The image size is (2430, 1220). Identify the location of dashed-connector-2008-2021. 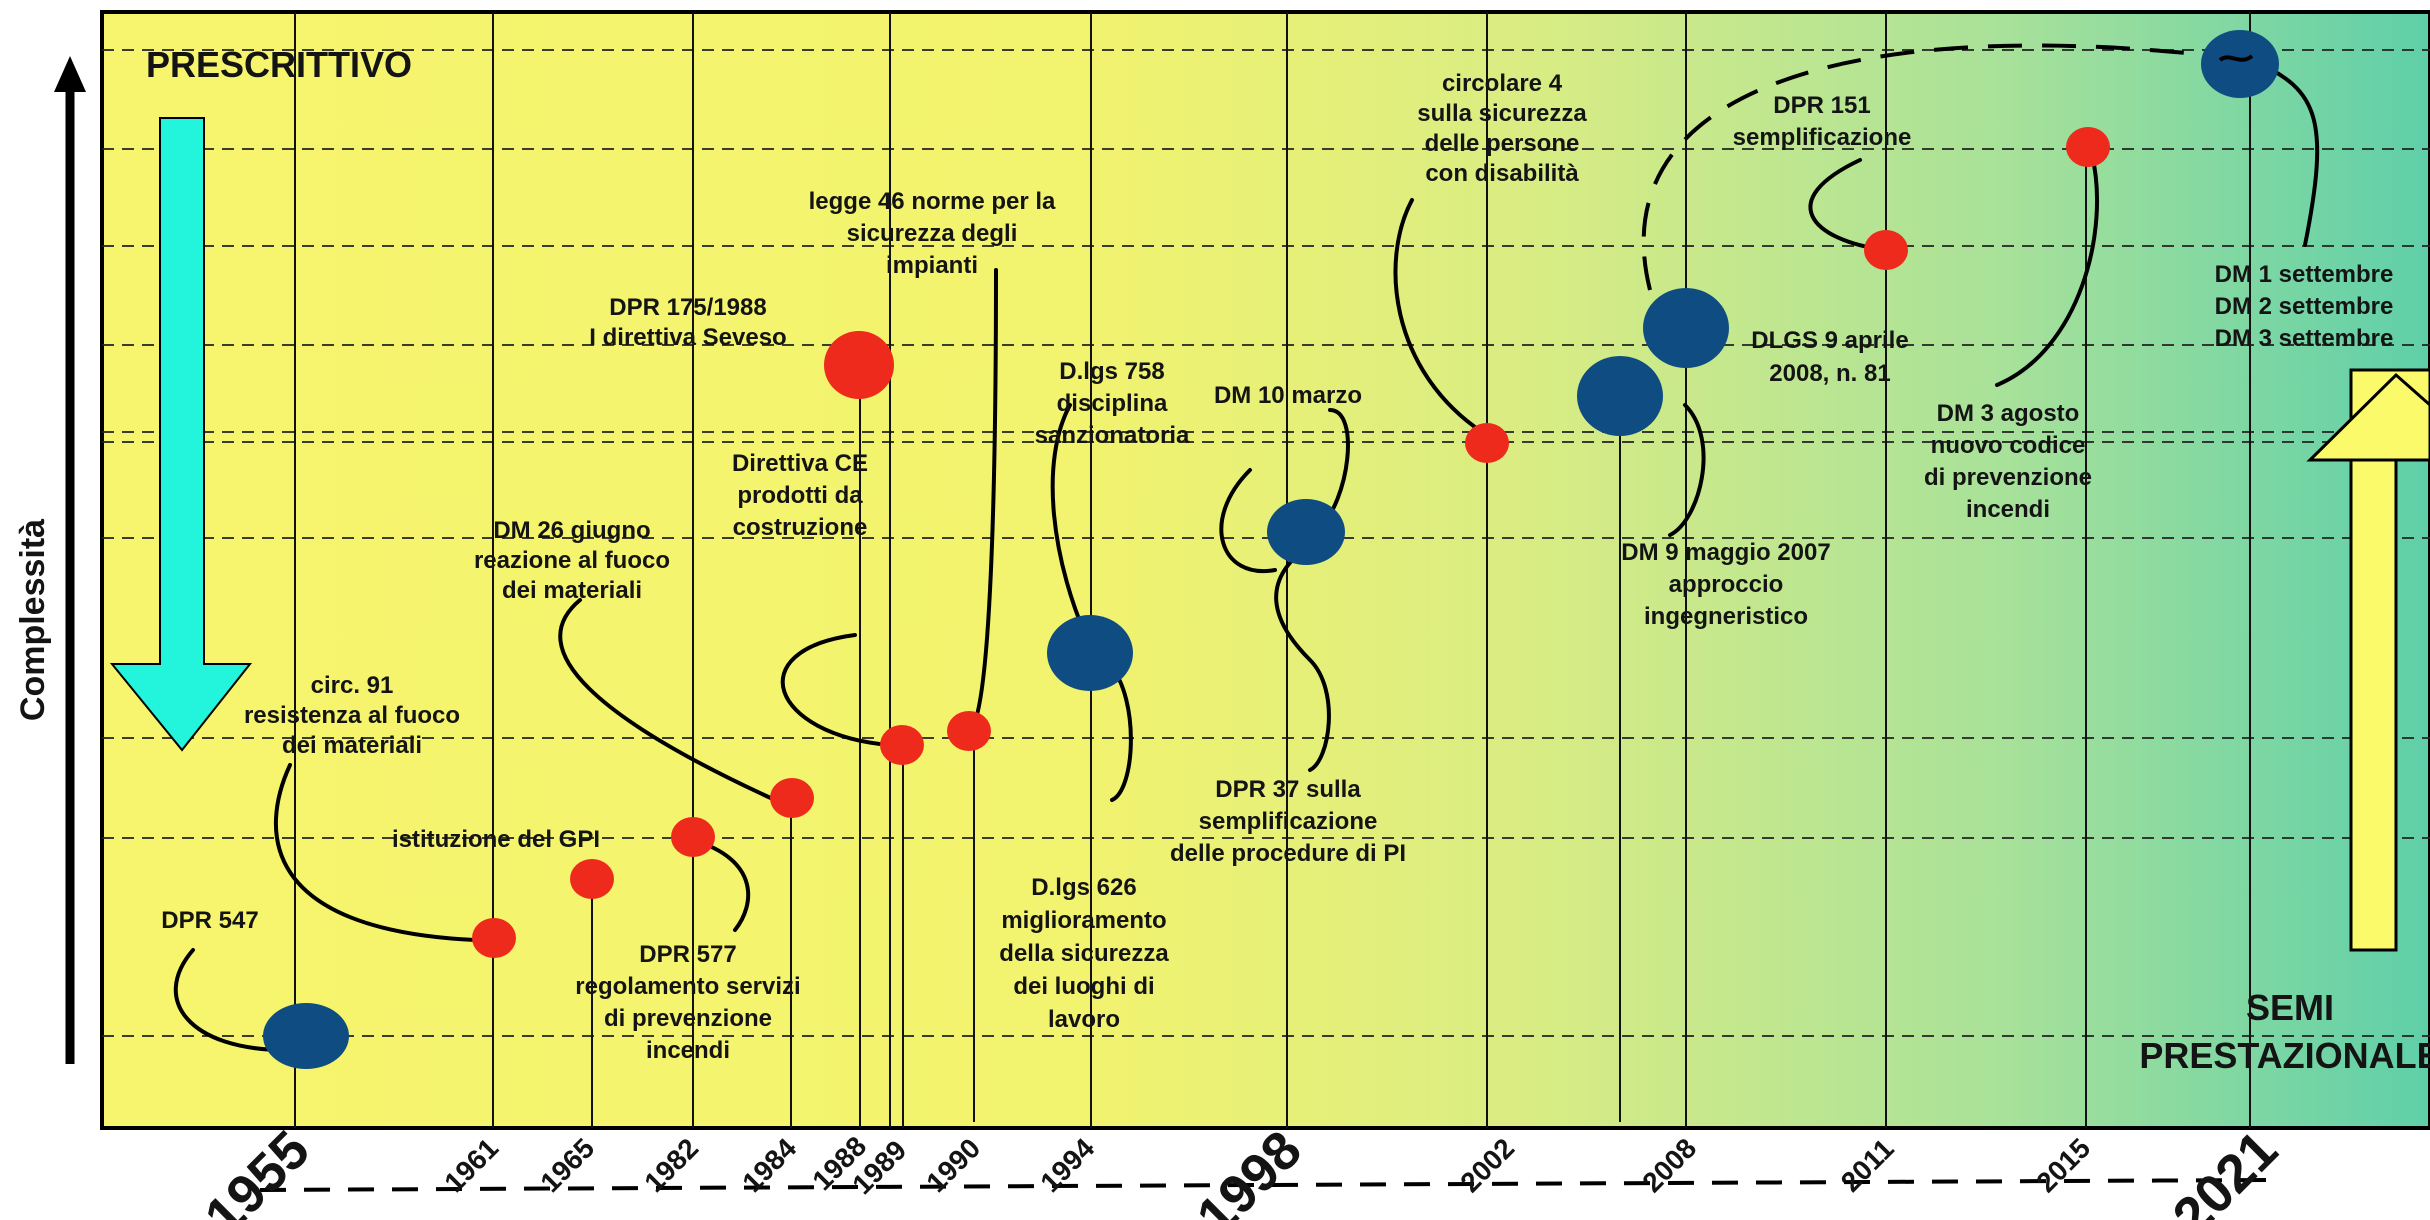
(1946, 167).